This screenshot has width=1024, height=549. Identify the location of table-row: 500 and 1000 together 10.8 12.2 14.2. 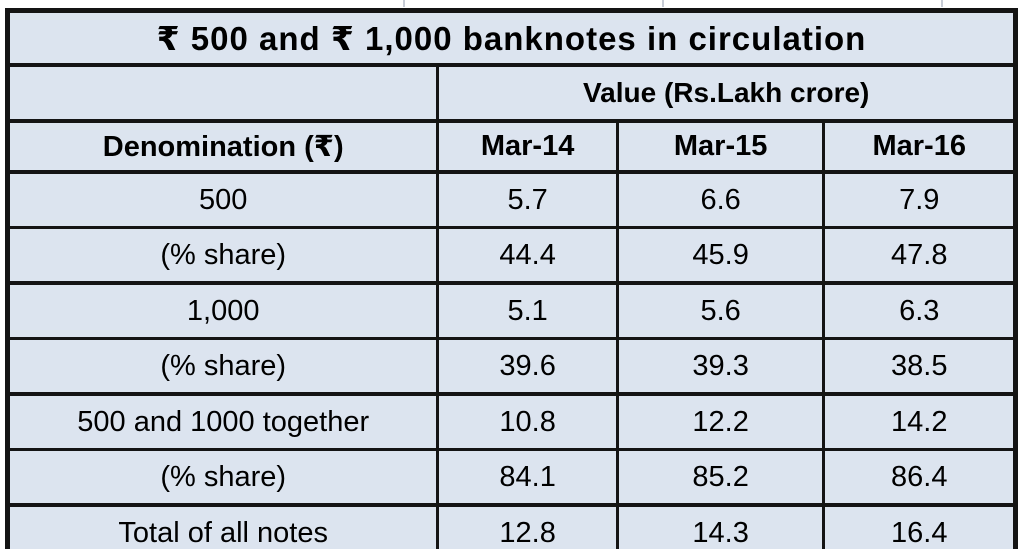
(511, 421).